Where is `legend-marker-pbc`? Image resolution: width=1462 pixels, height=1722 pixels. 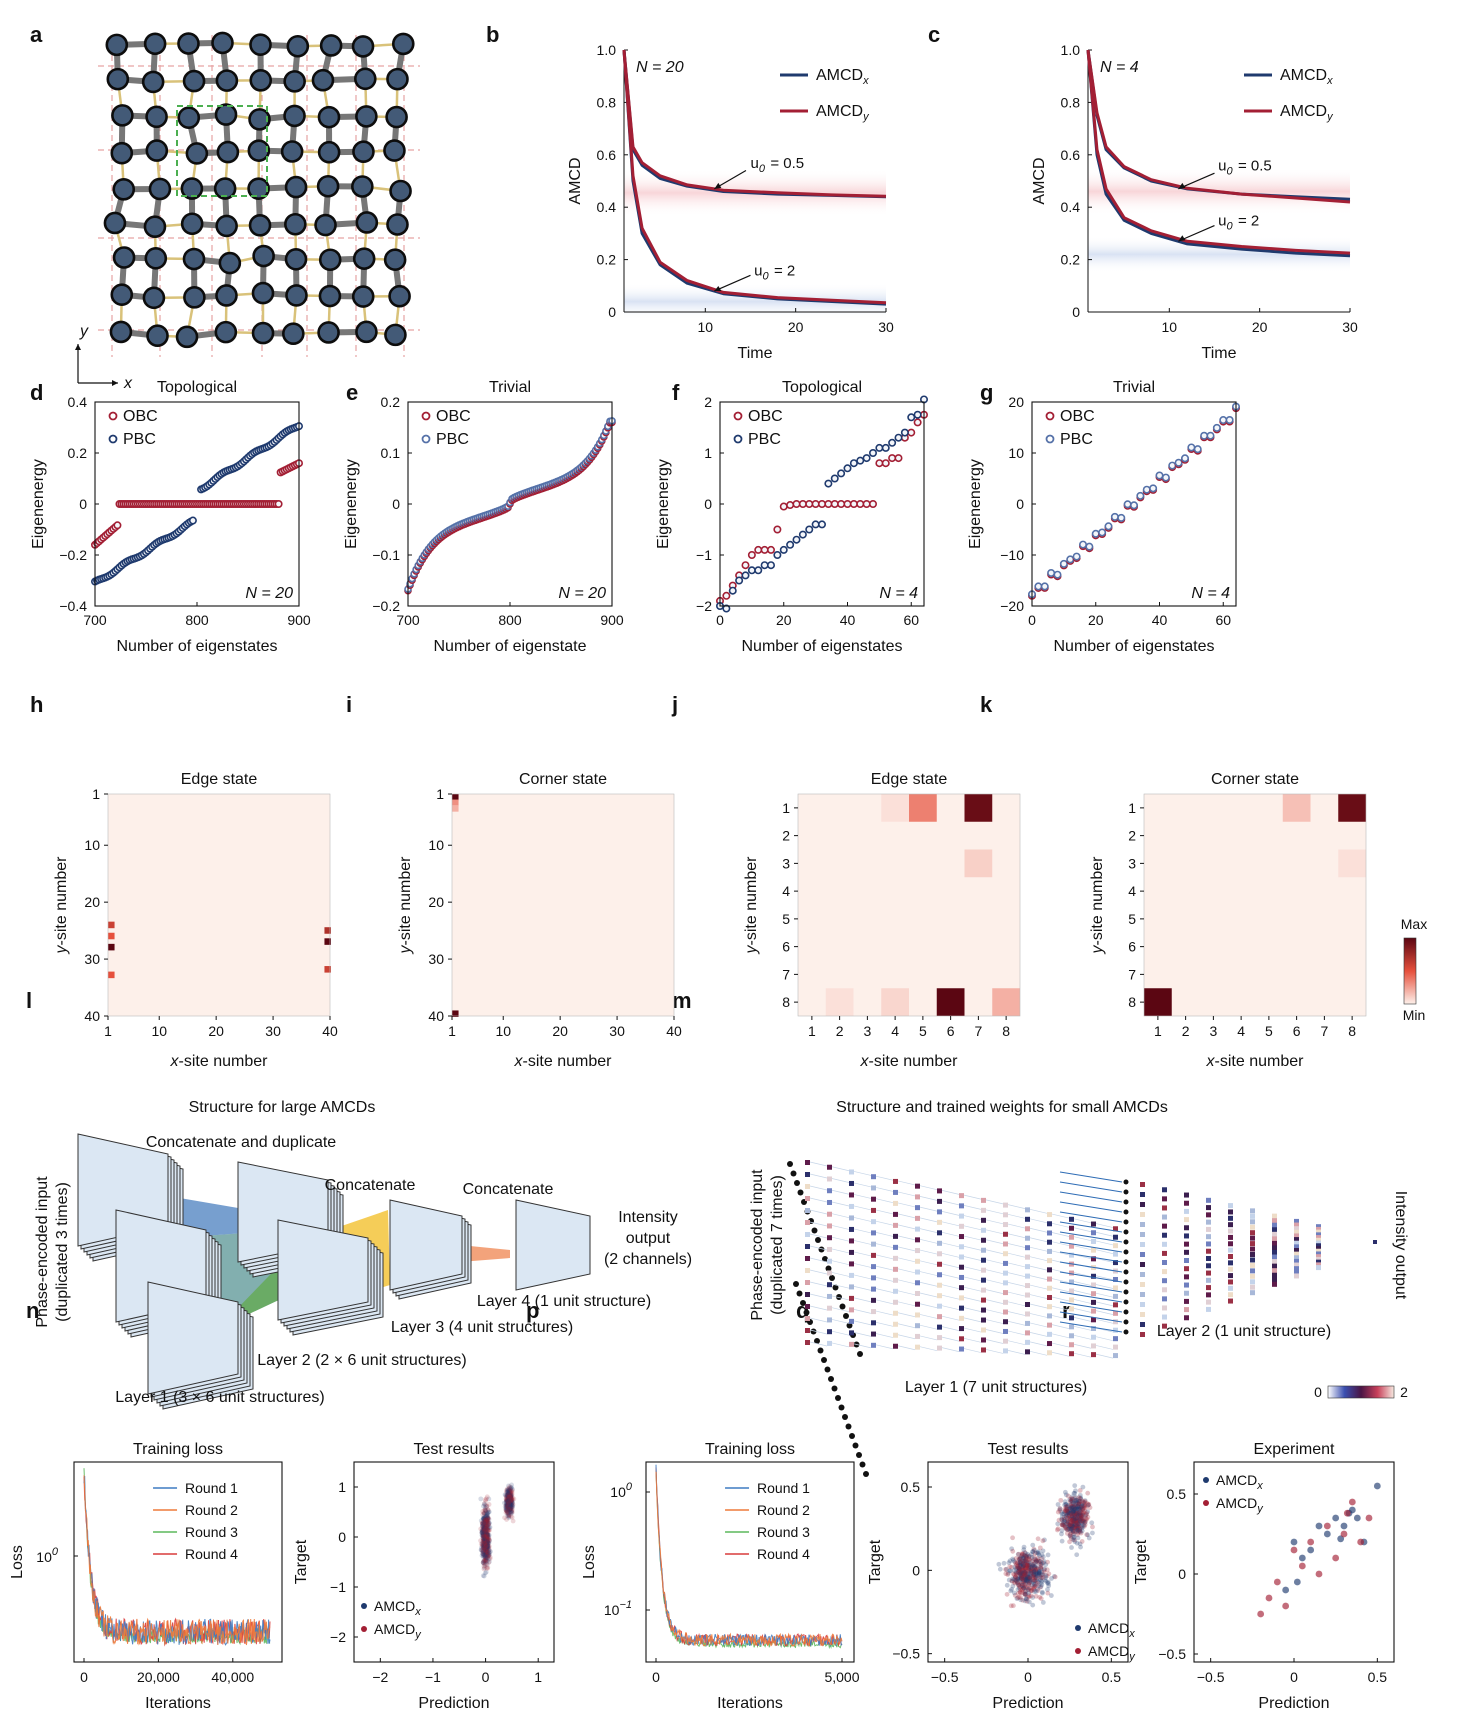
legend-marker-pbc is located at coordinates (113, 439).